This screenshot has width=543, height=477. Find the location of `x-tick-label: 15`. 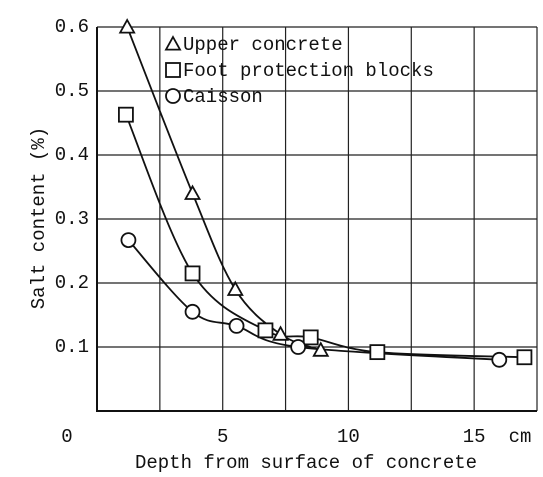

x-tick-label: 15 is located at coordinates (474, 437).